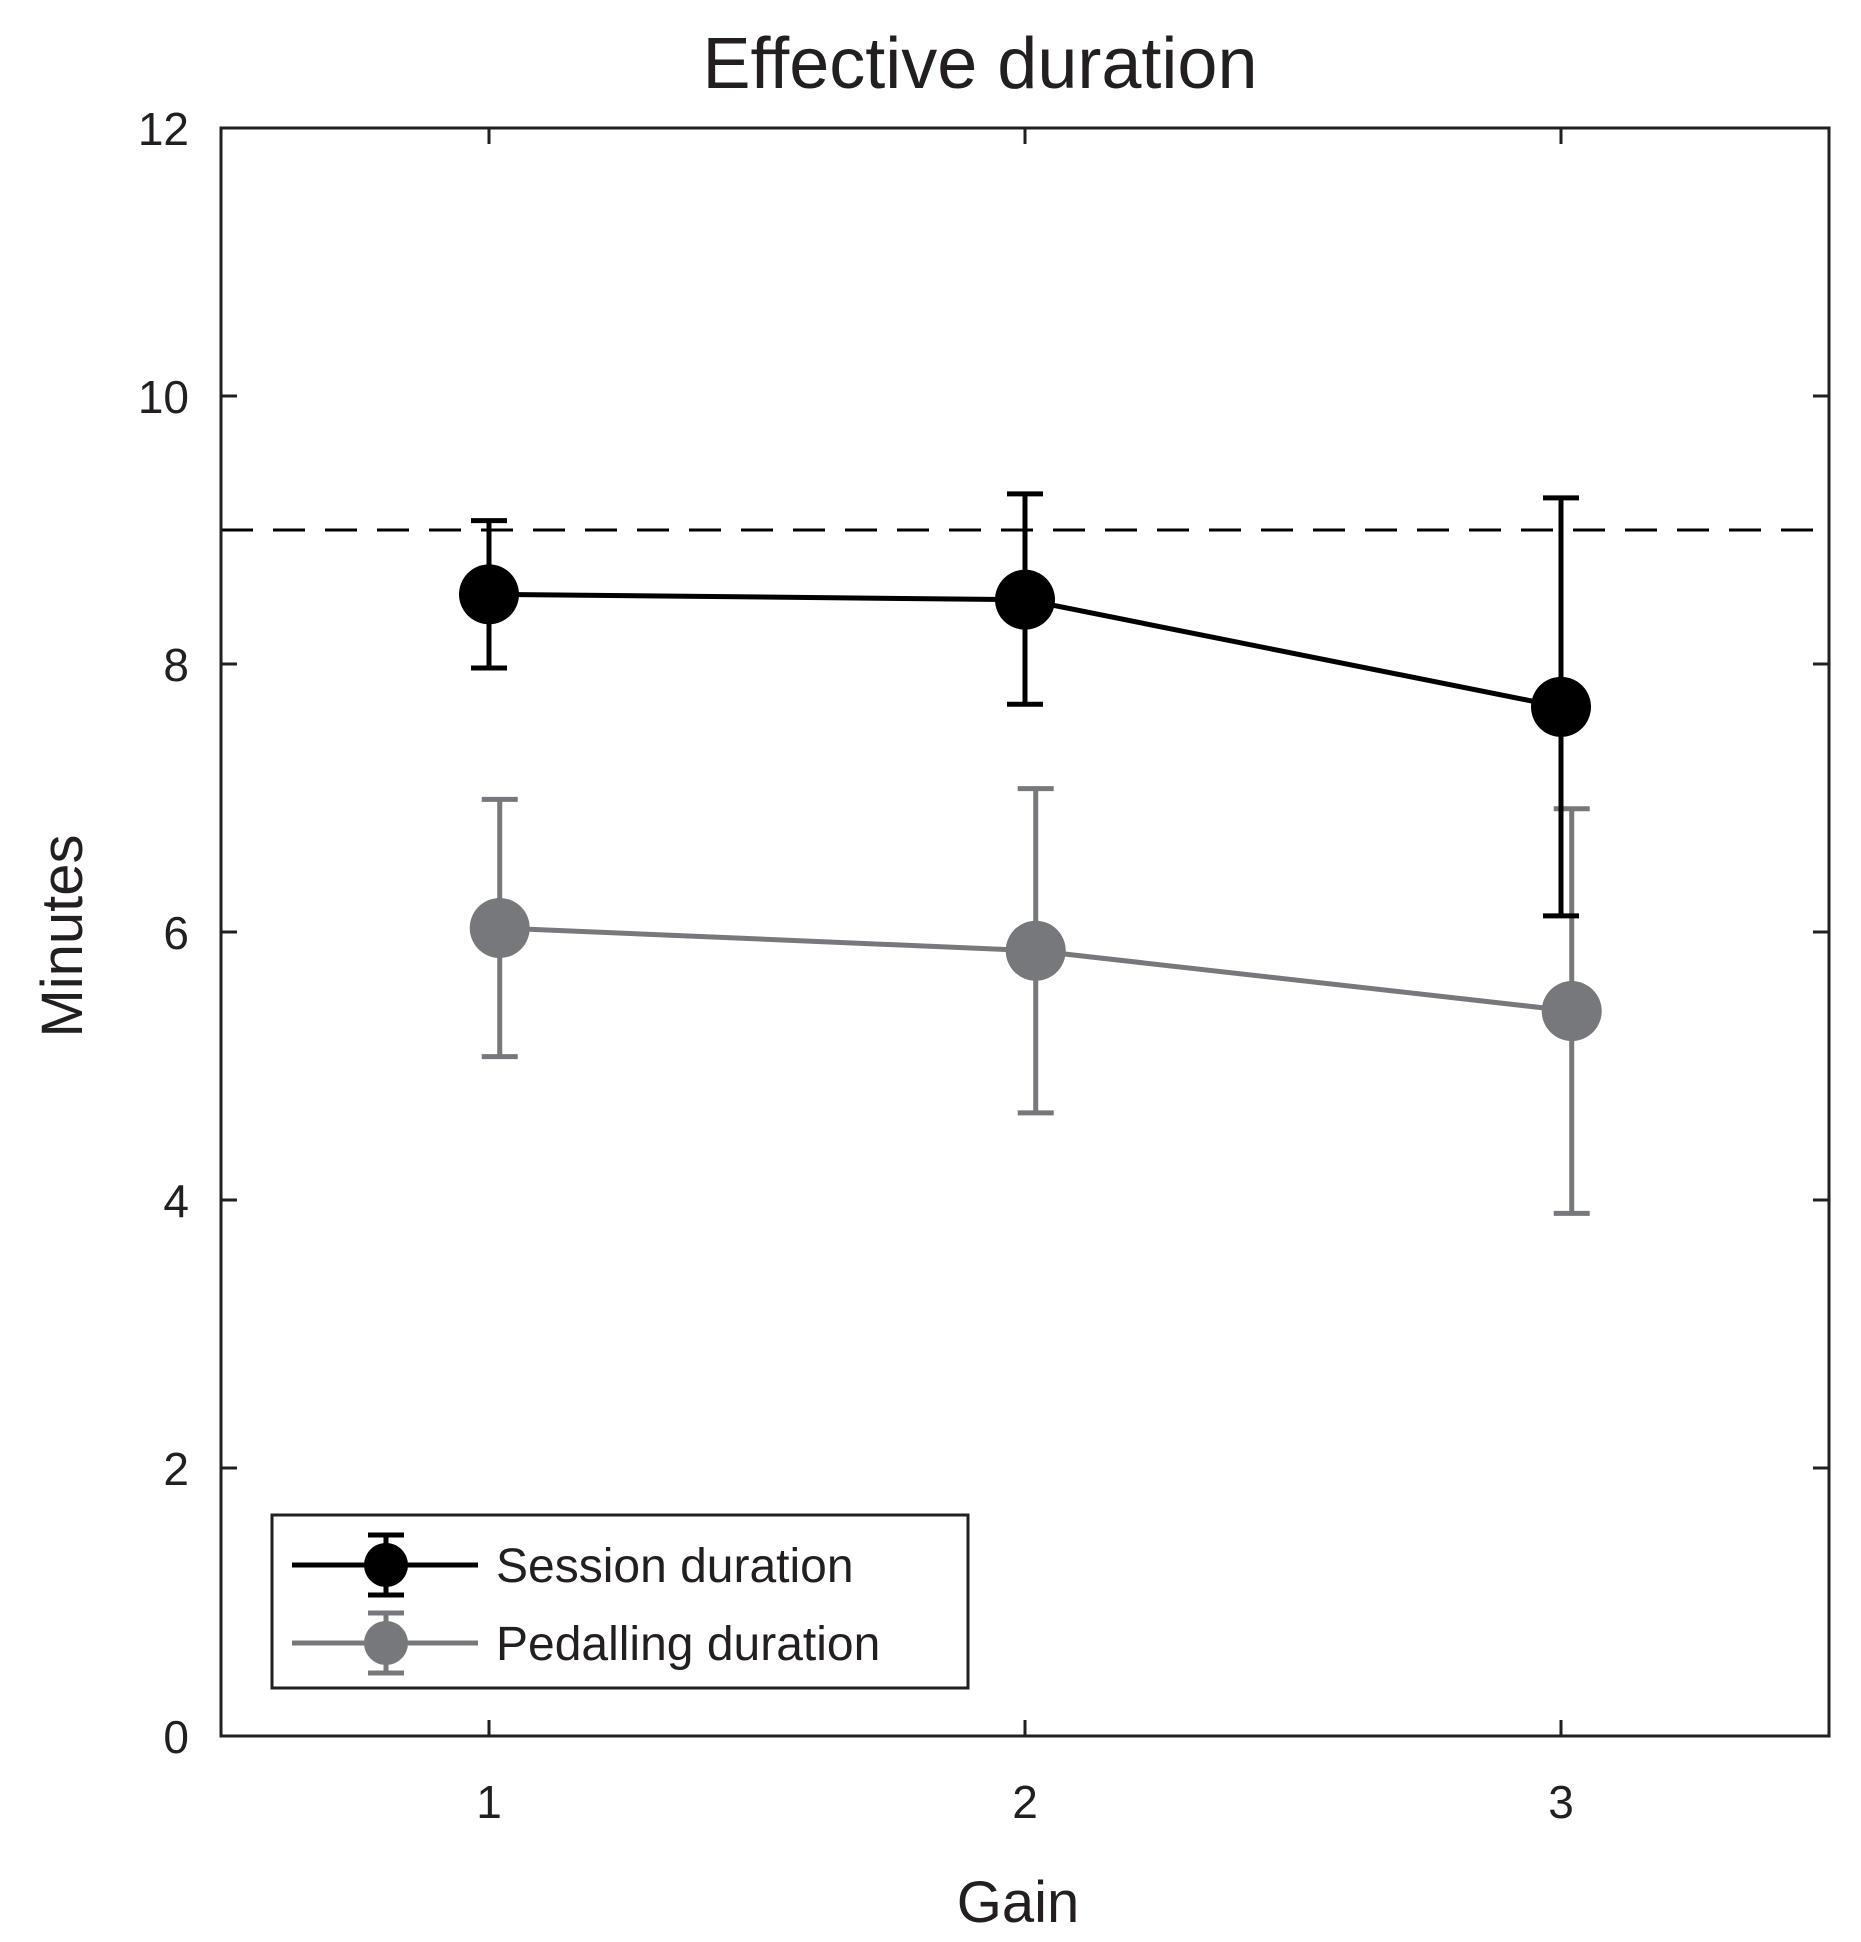 The image size is (1861, 1942). What do you see at coordinates (62, 935) in the screenshot?
I see `y-axis-label: Minutes` at bounding box center [62, 935].